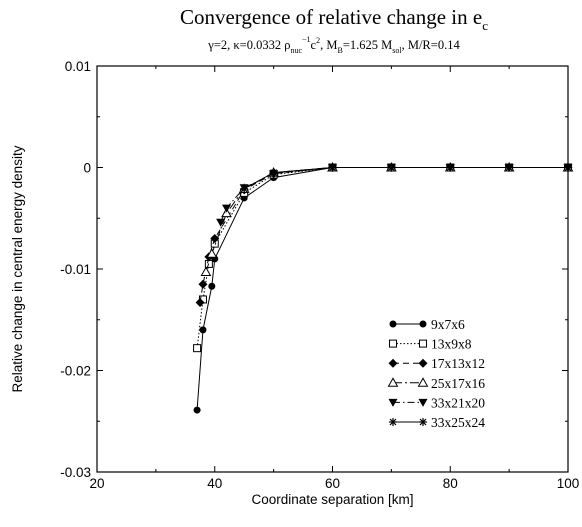 Image resolution: width=582 pixels, height=527 pixels. What do you see at coordinates (458, 422) in the screenshot?
I see `legend-label: 33x25x24` at bounding box center [458, 422].